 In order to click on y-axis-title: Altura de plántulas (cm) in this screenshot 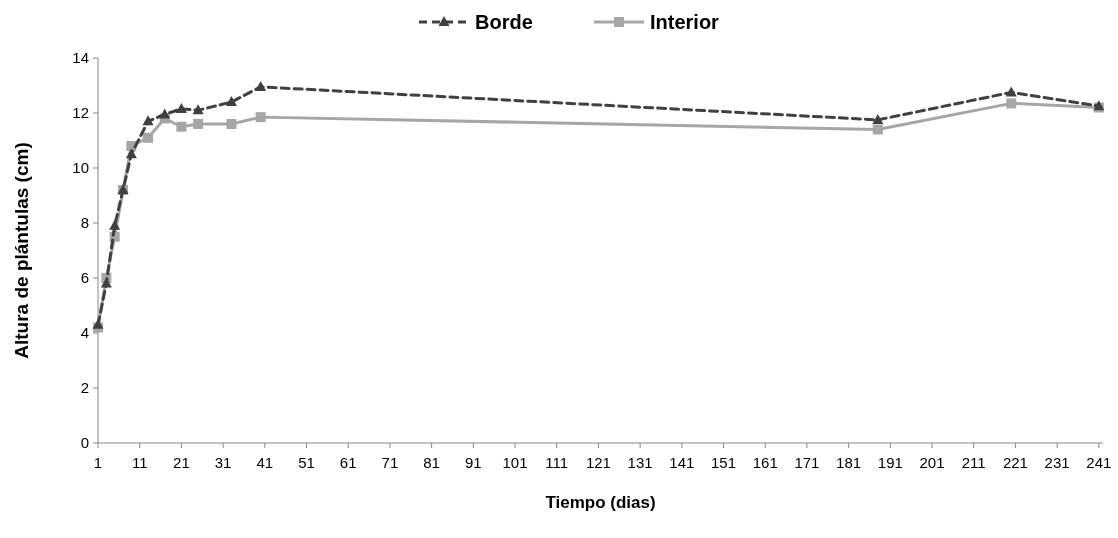, I will do `click(21, 250)`.